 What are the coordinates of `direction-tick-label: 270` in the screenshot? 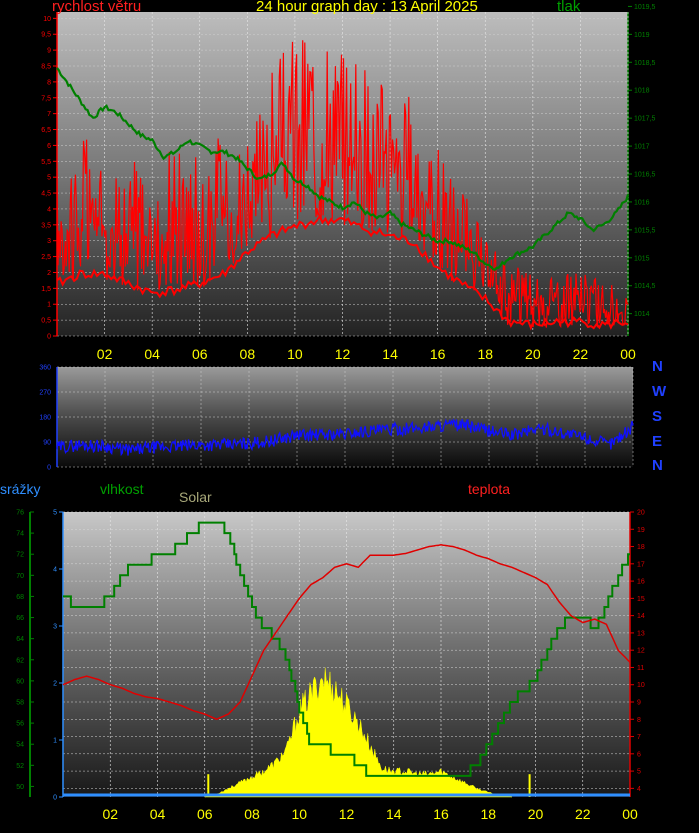 It's located at (45, 393).